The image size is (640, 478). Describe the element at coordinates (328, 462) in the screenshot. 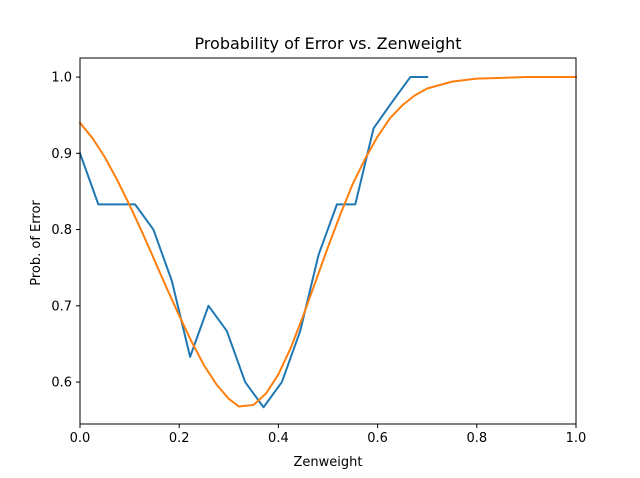

I see `x-axis-label: Zenweight` at that location.